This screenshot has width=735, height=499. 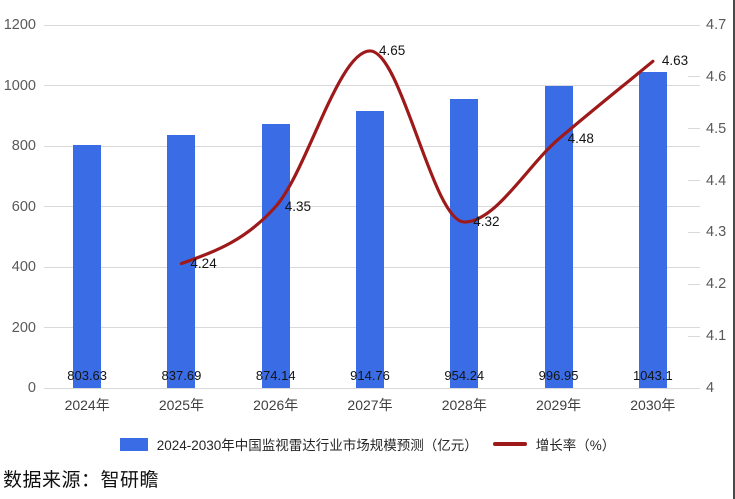 I want to click on bar-value-label: 874.14, so click(x=275, y=375).